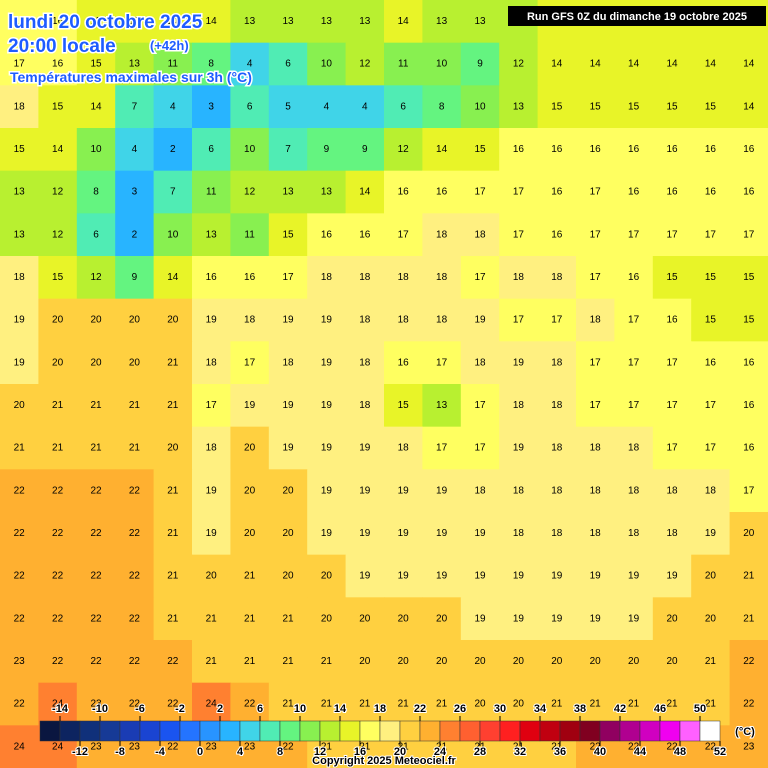 This screenshot has width=768, height=768. I want to click on lead-time: (+42h), so click(169, 45).